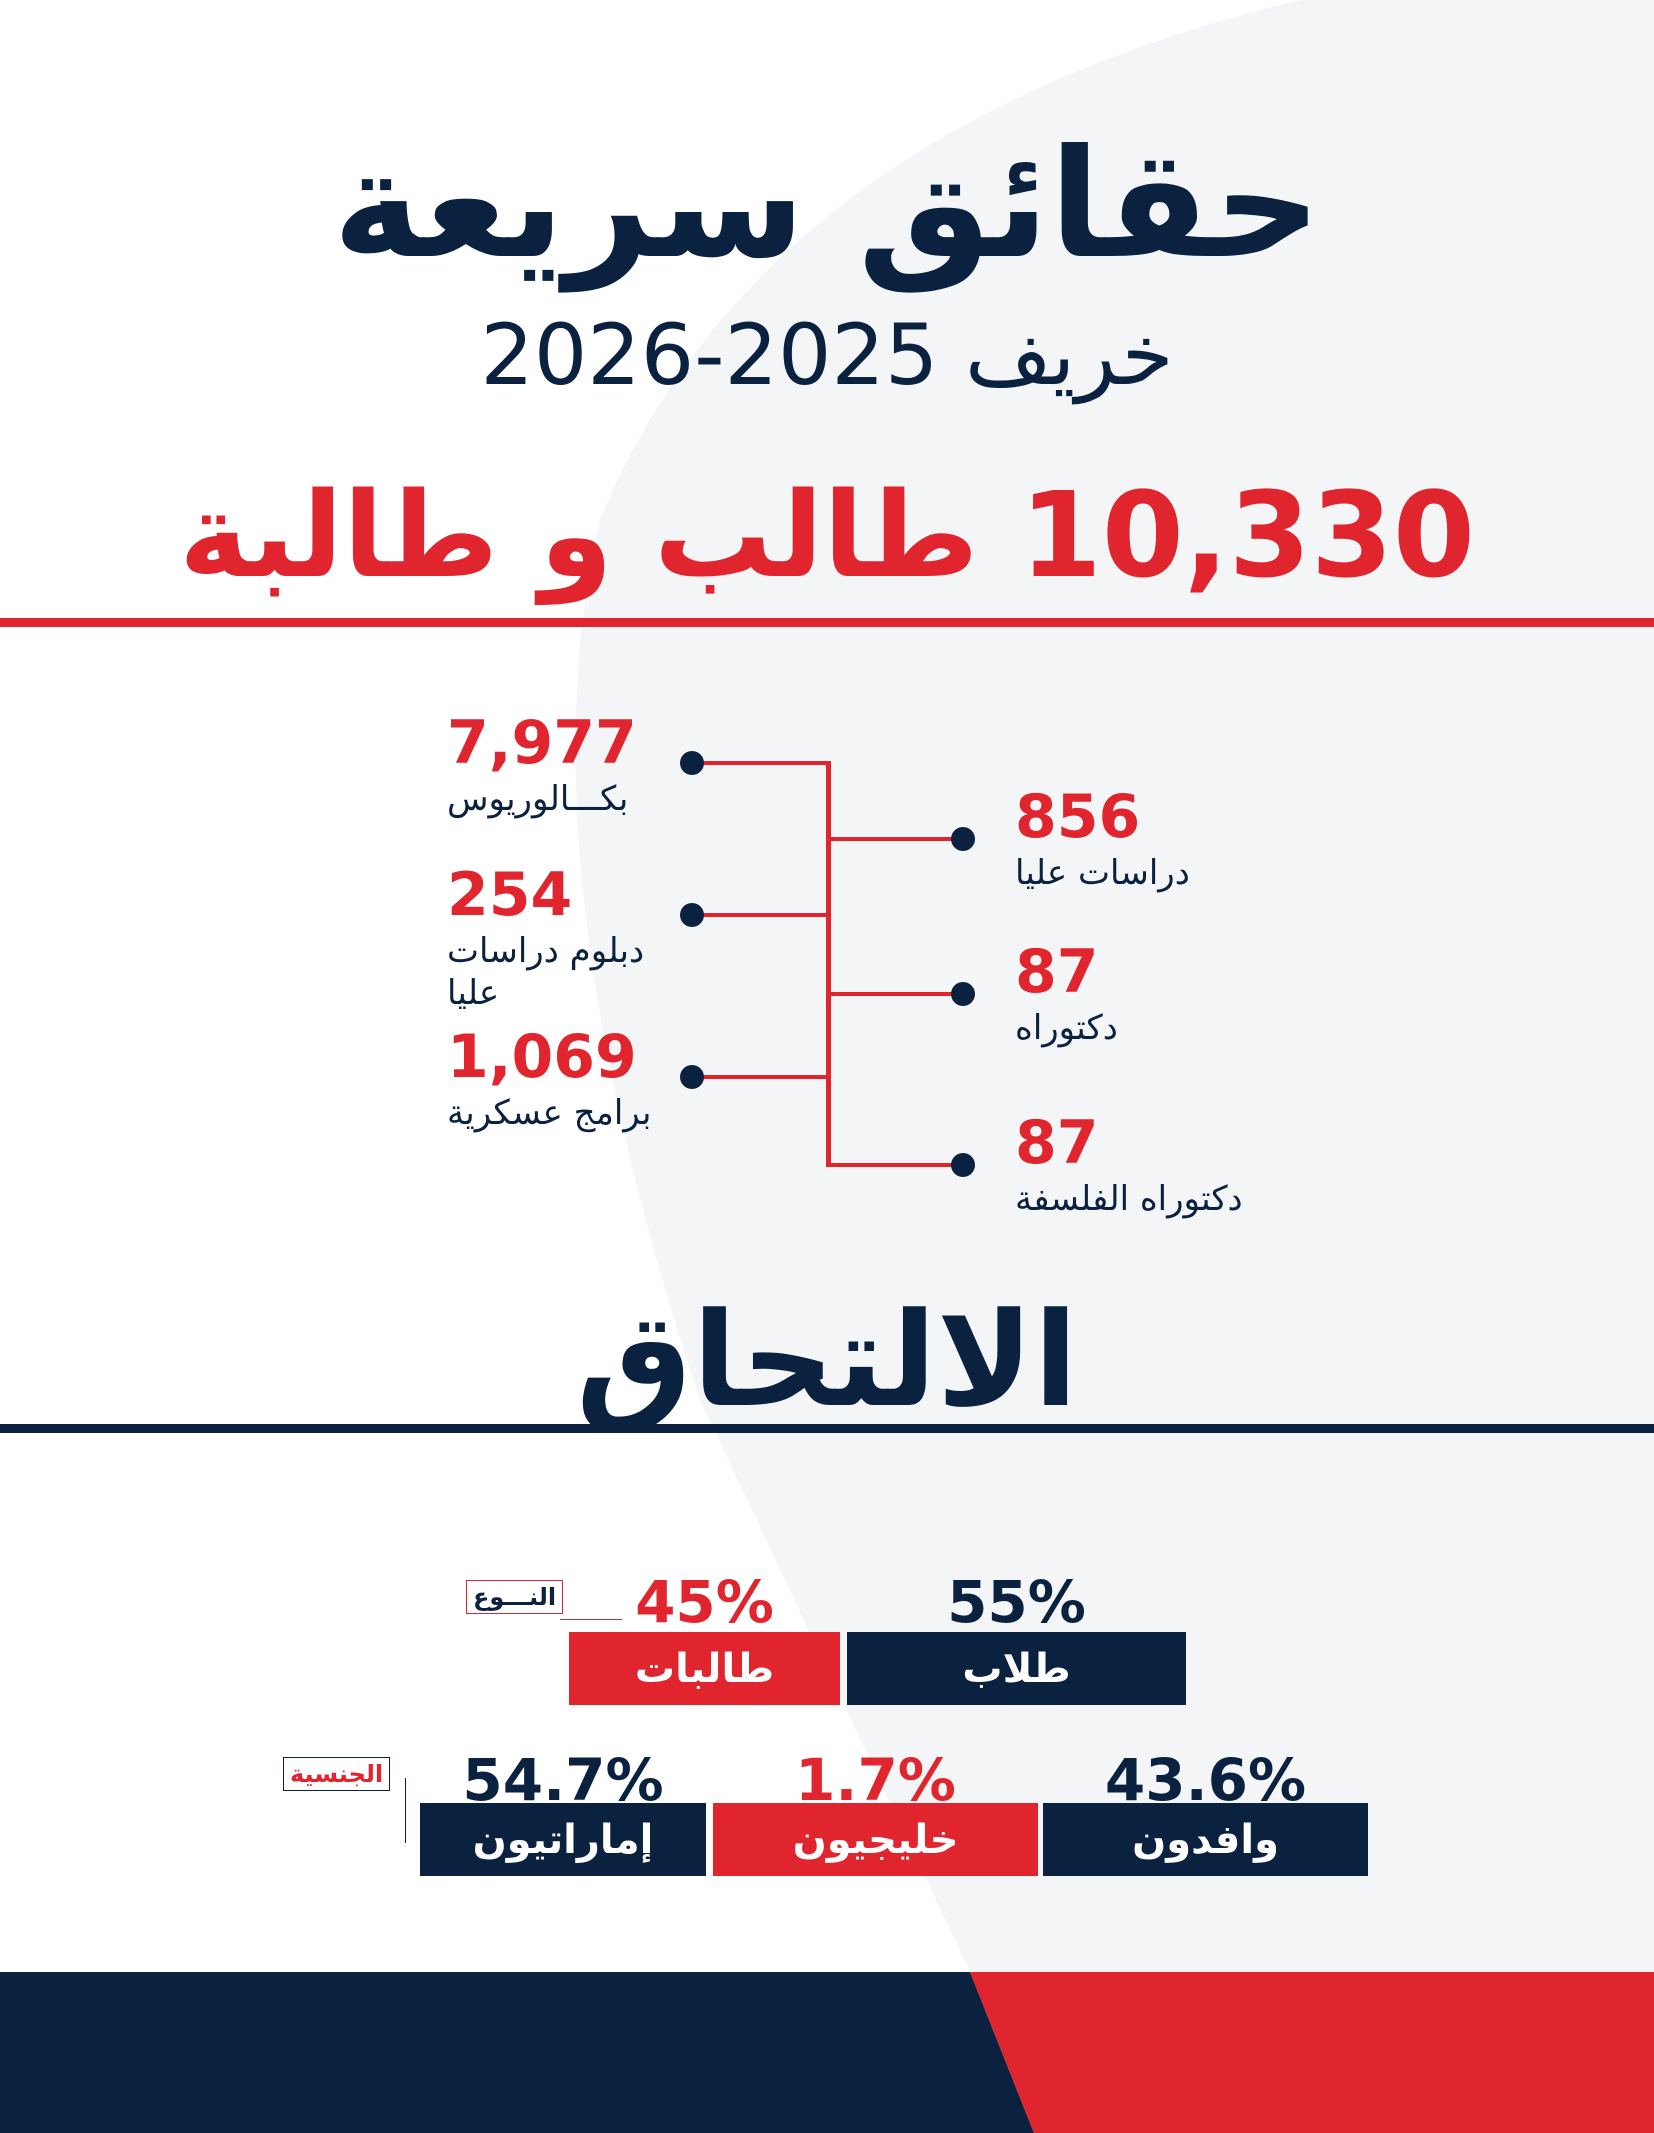 Image resolution: width=1654 pixels, height=2133 pixels. I want to click on gender-female-bar: طالبات, so click(704, 1668).